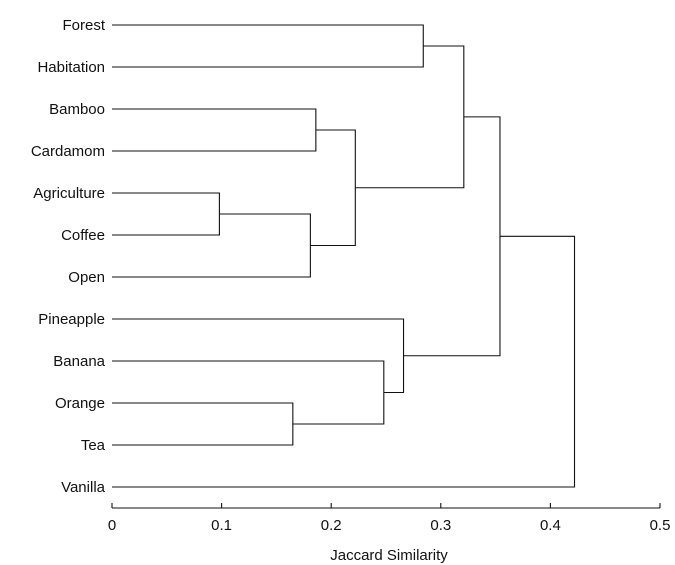 This screenshot has width=675, height=565. I want to click on leaf-label-orange: Orange, so click(80, 403).